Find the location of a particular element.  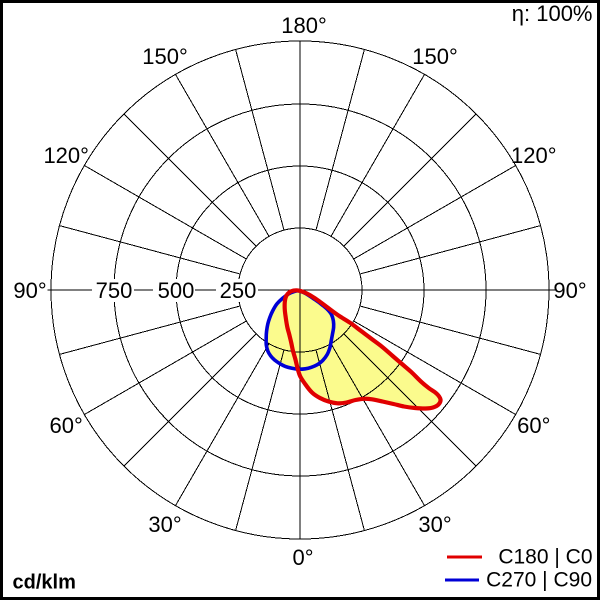

svg-text: cd/klm is located at coordinates (44, 583).